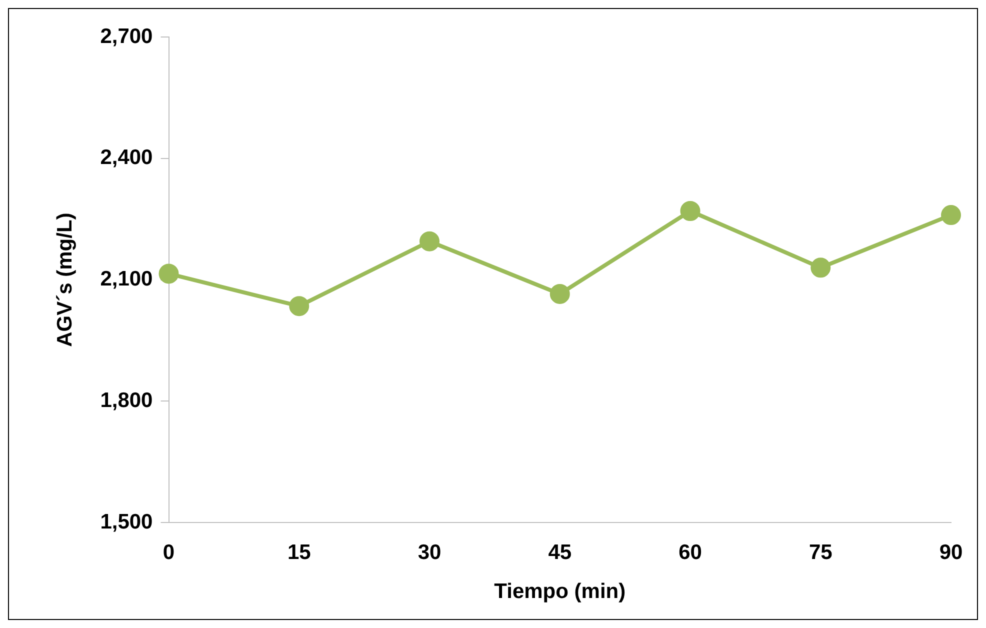  What do you see at coordinates (126, 279) in the screenshot?
I see `y-tick-label: 2,100` at bounding box center [126, 279].